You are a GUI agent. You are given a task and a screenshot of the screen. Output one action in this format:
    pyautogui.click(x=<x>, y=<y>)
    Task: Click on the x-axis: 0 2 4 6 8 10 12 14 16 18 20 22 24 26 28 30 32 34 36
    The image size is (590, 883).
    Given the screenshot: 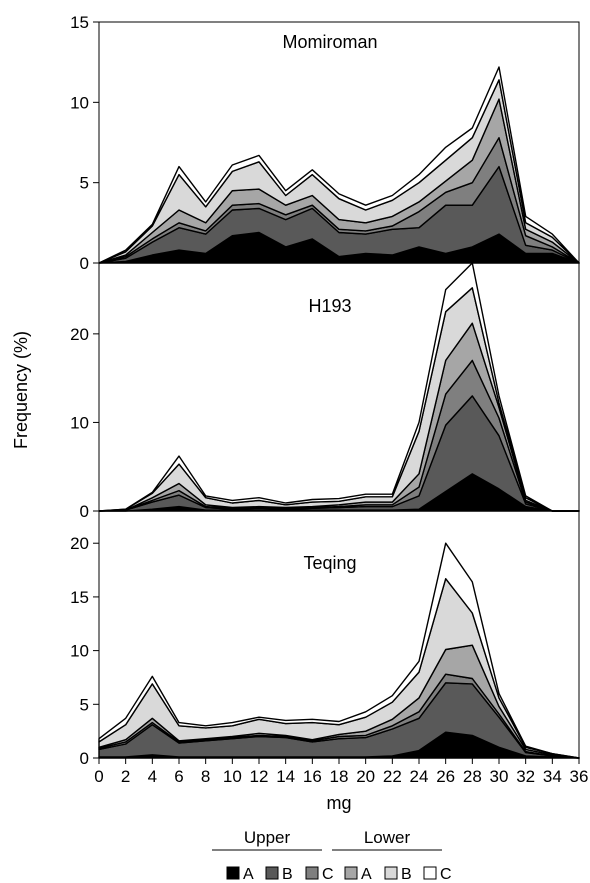 What is the action you would take?
    pyautogui.click(x=341, y=772)
    